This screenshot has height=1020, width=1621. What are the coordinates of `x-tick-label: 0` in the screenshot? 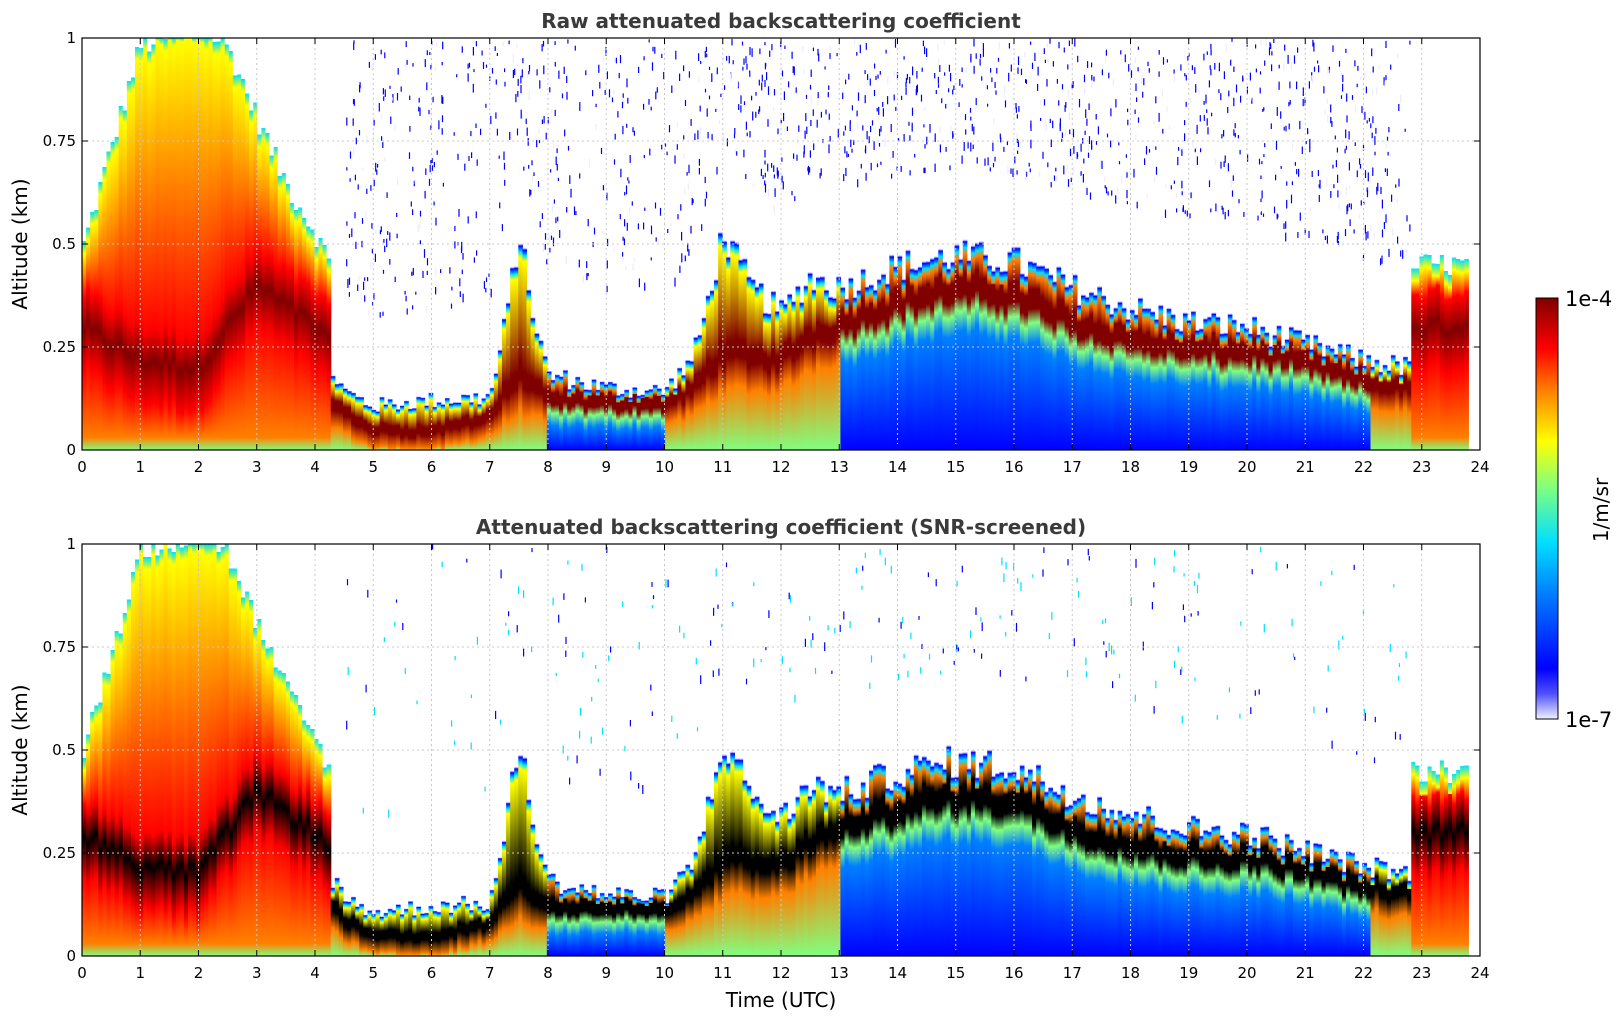 It's located at (82, 973).